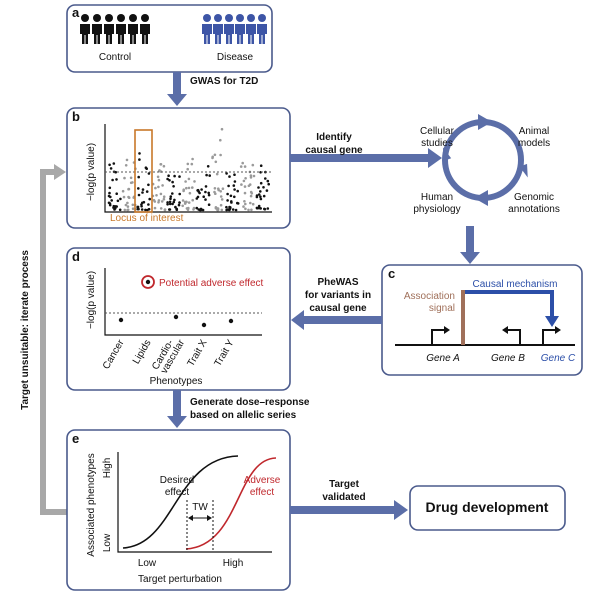 Image resolution: width=607 pixels, height=599 pixels. I want to click on legend-label: Potential adverse effect, so click(211, 283).